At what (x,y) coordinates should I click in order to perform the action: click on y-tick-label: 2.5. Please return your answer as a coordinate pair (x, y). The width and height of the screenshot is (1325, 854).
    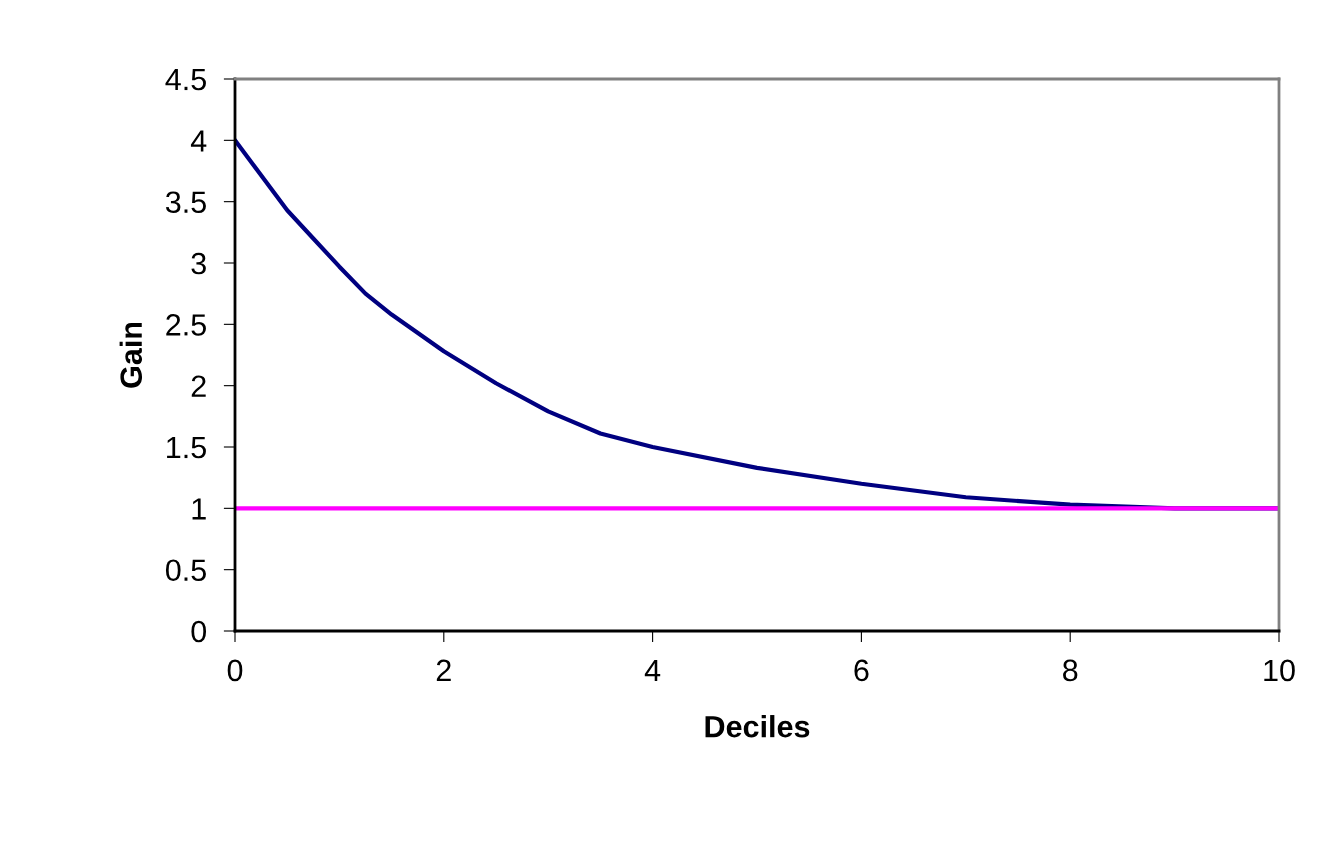
    Looking at the image, I should click on (186, 325).